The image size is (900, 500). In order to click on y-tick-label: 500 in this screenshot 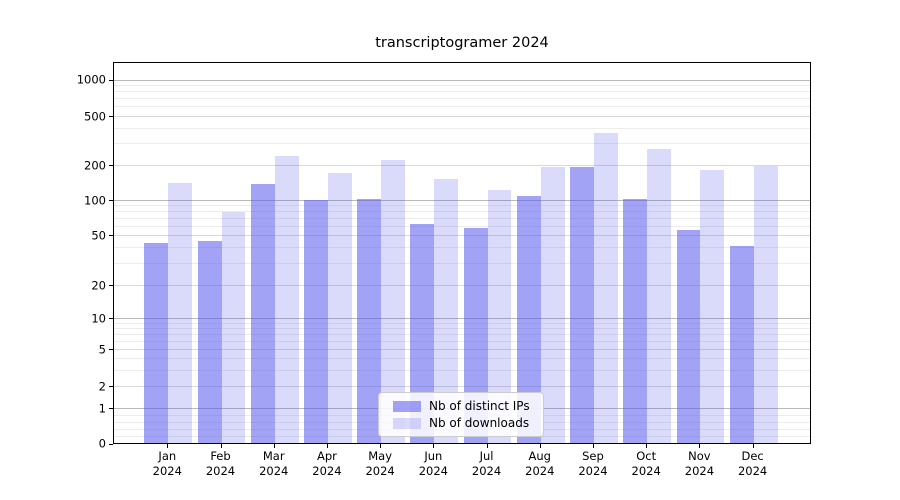, I will do `click(95, 116)`.